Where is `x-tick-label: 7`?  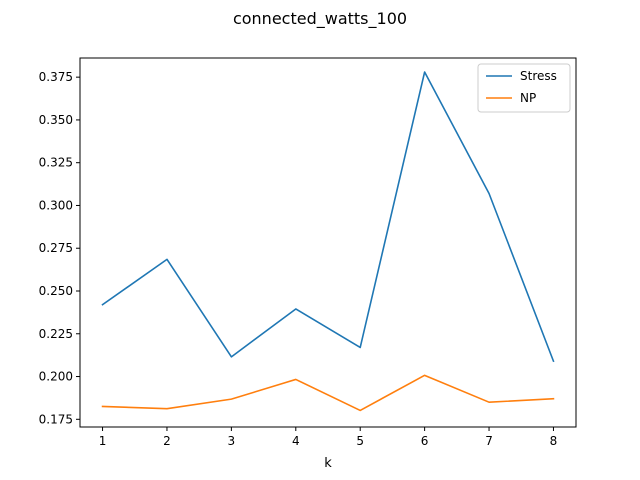 x-tick-label: 7 is located at coordinates (489, 441).